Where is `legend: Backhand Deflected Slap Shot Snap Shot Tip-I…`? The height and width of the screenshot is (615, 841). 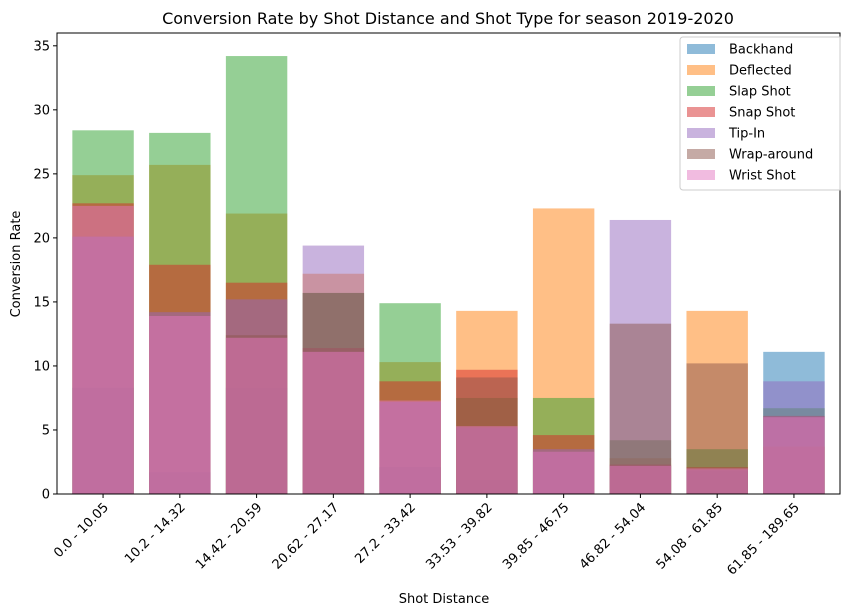
legend: Backhand Deflected Slap Shot Snap Shot Tip-I… is located at coordinates (760, 113).